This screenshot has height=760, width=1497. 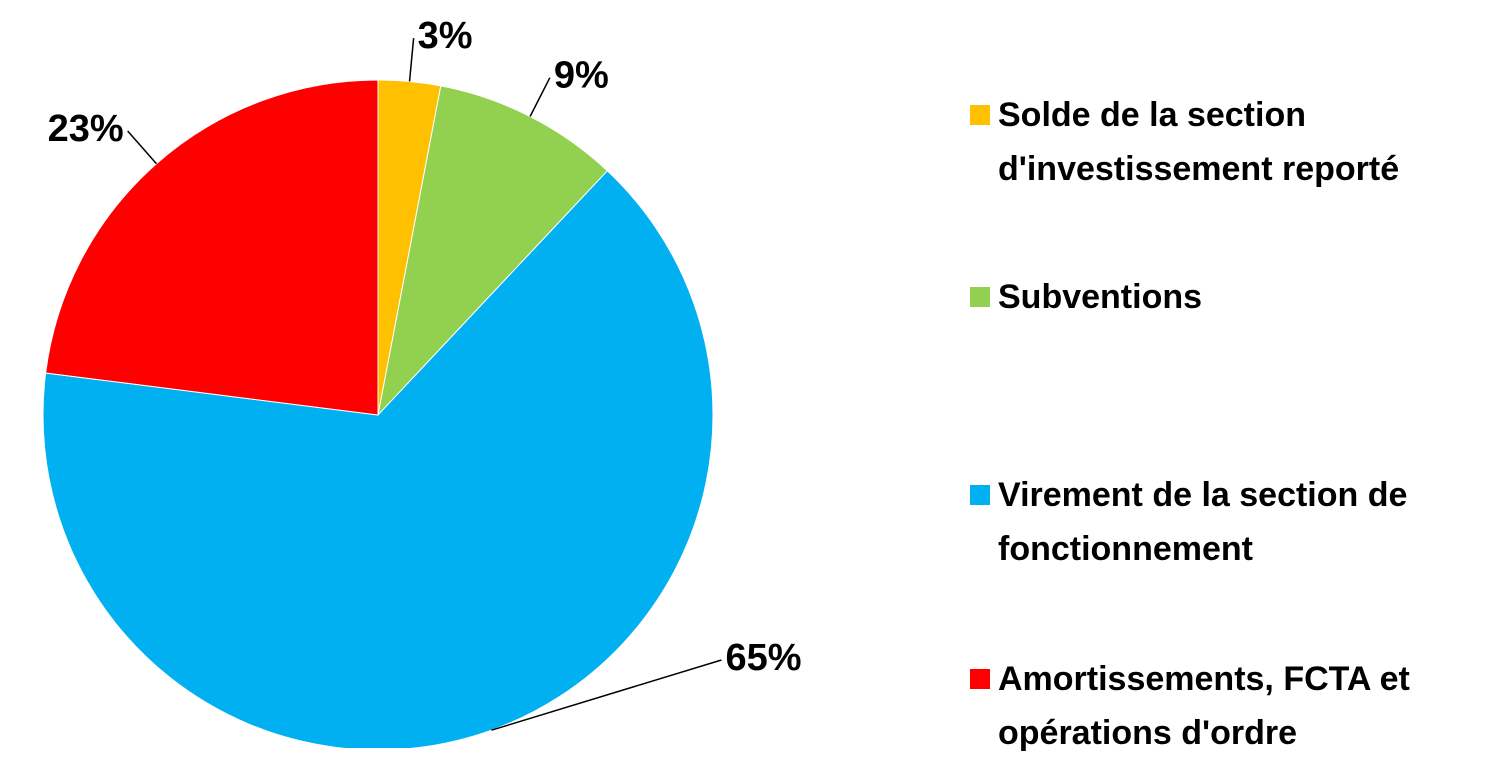 I want to click on legend-label: Subventions, so click(x=1100, y=297).